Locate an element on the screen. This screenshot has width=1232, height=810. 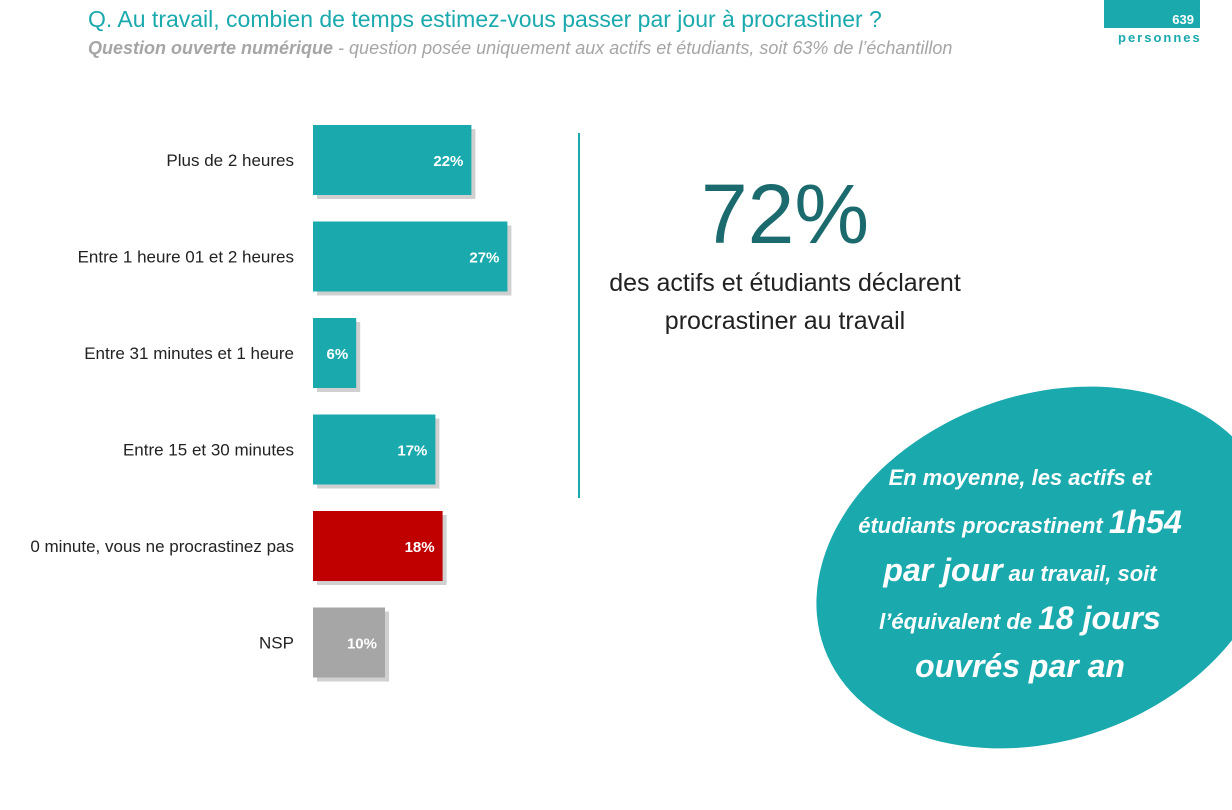
category-label: Entre 31 minutes et 1 heure is located at coordinates (189, 353).